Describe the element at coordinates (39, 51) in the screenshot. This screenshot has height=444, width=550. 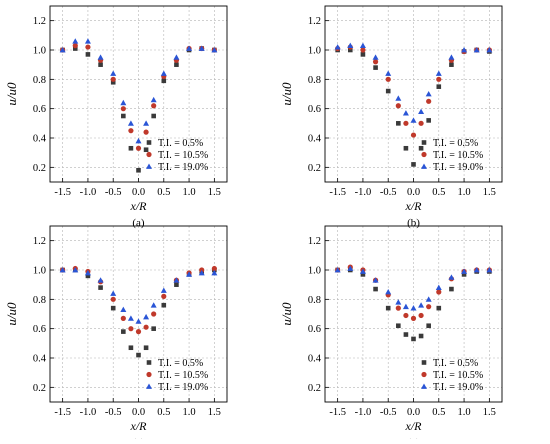
I see `y-tick-label: 1.0` at that location.